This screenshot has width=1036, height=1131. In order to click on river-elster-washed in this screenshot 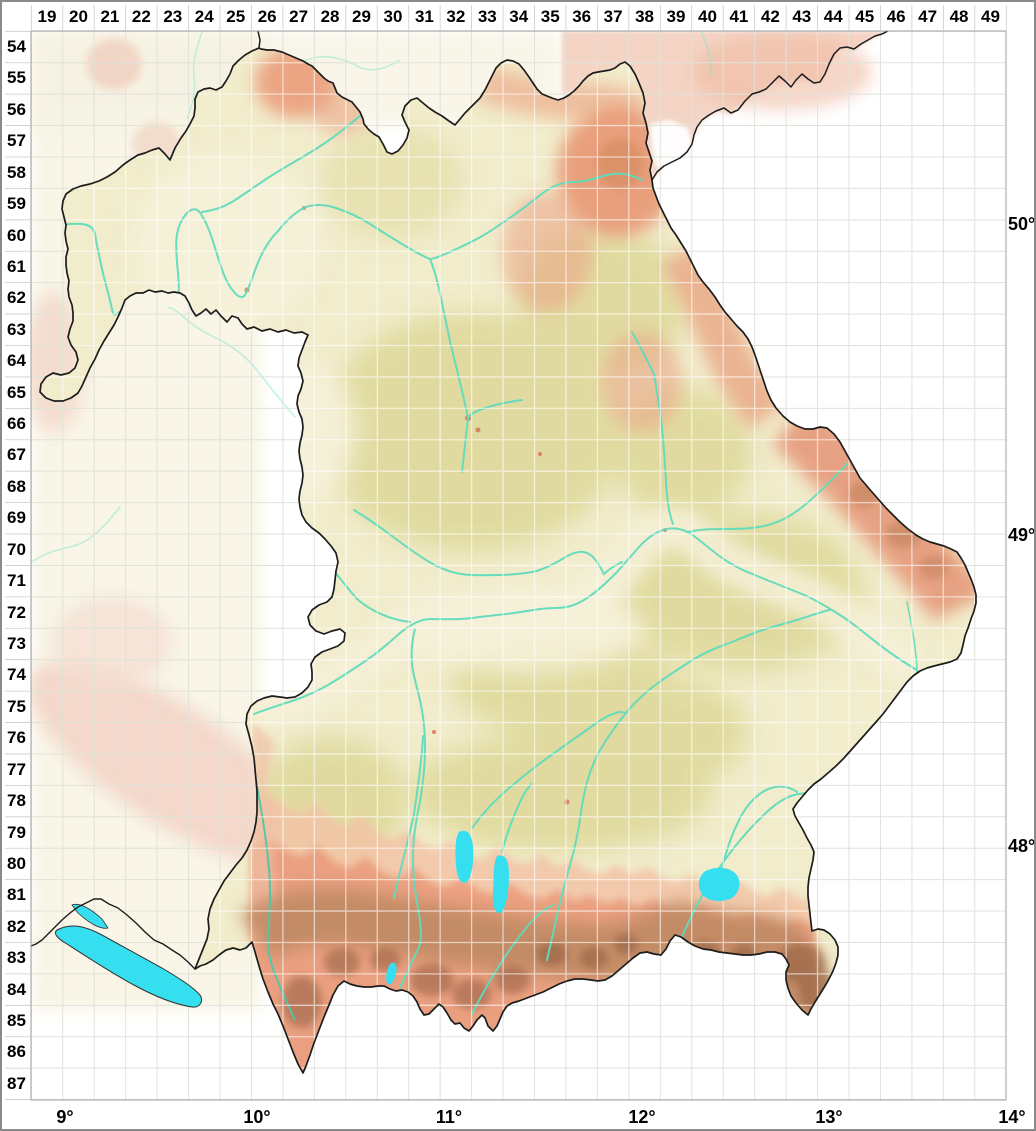, I will do `click(706, 55)`.